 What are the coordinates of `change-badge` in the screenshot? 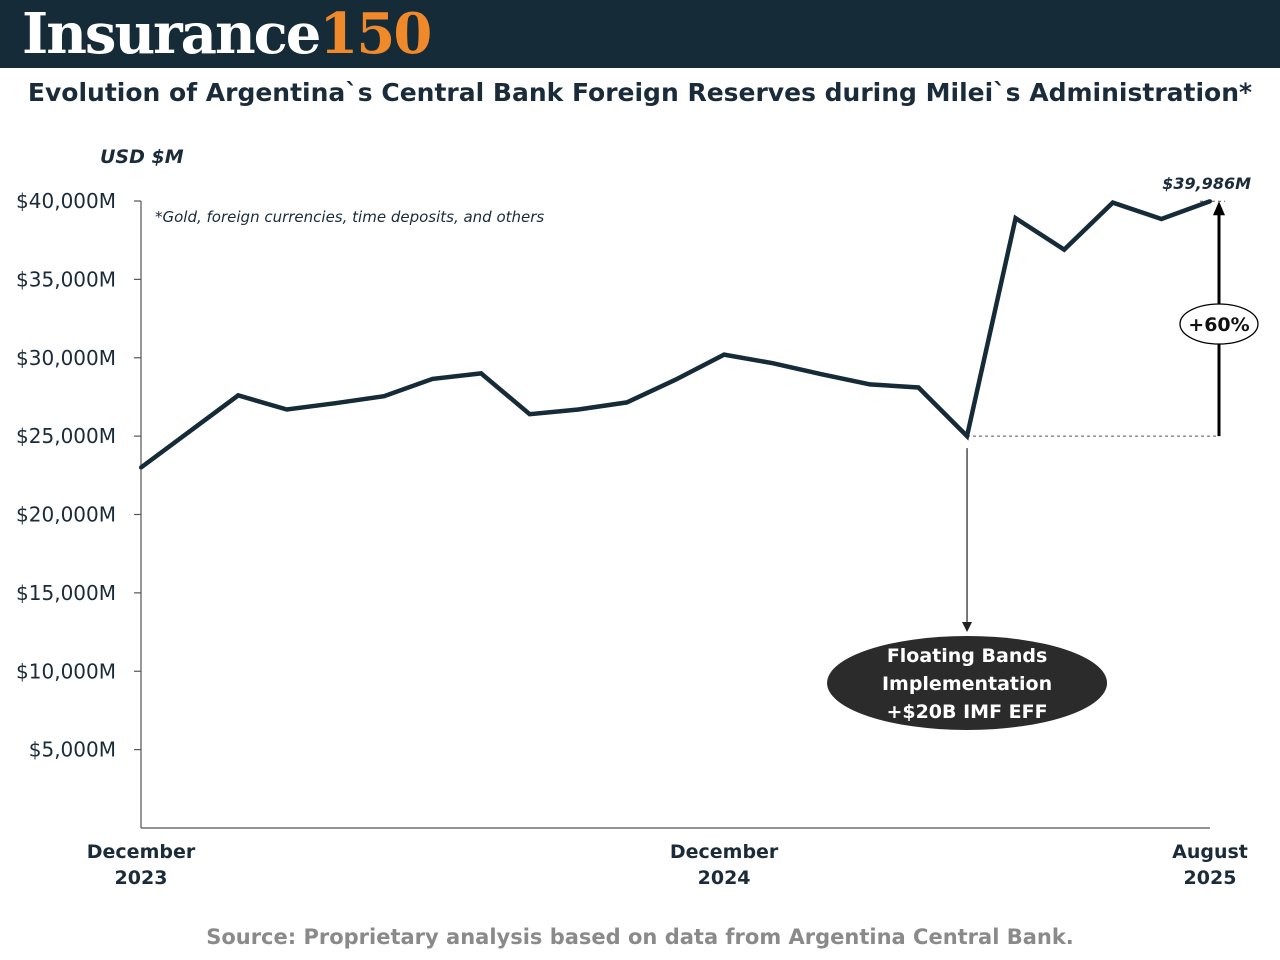 It's located at (1219, 324).